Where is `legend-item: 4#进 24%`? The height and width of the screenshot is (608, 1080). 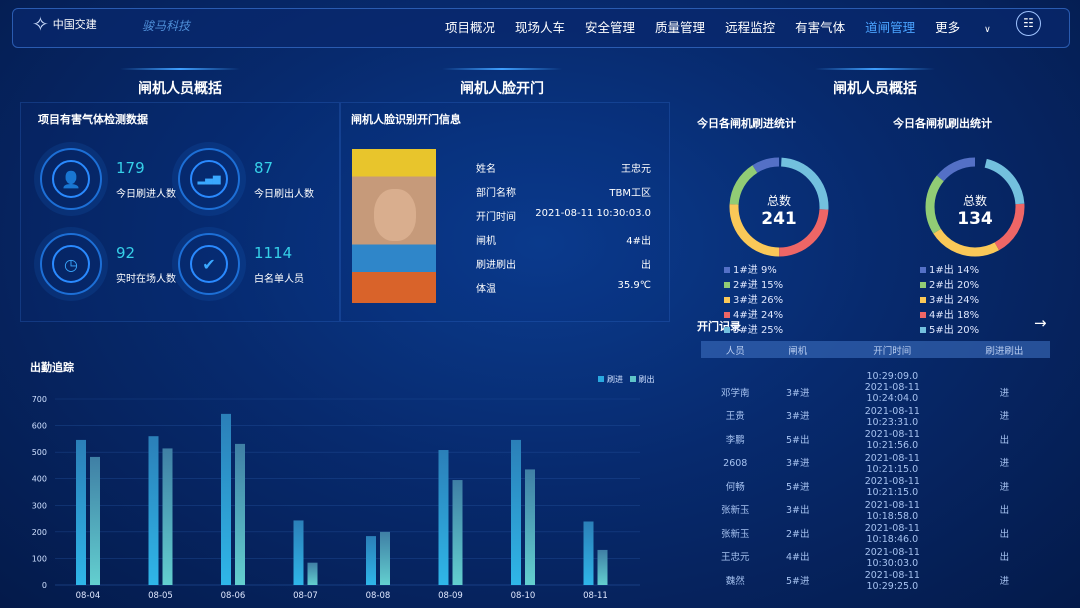 legend-item: 4#进 24% is located at coordinates (753, 315).